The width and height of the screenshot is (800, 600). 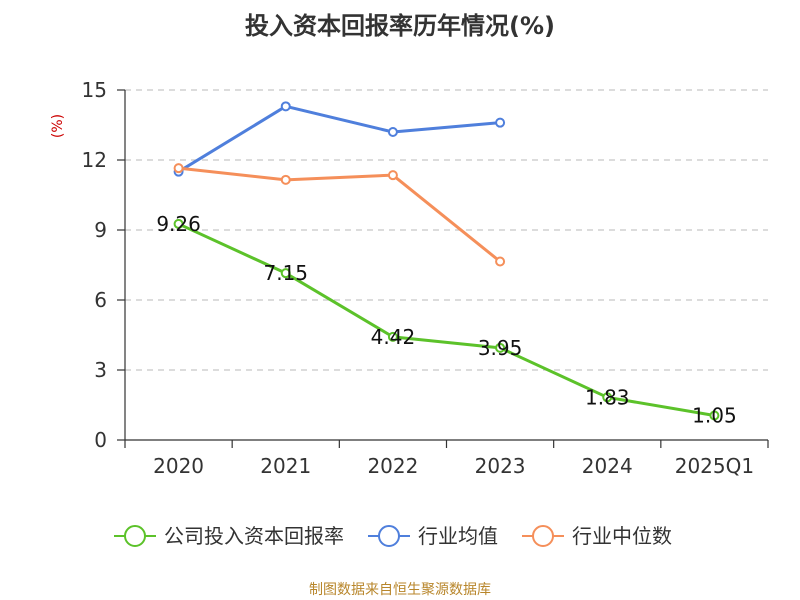 I want to click on y-tick-label: 9, so click(x=100, y=230).